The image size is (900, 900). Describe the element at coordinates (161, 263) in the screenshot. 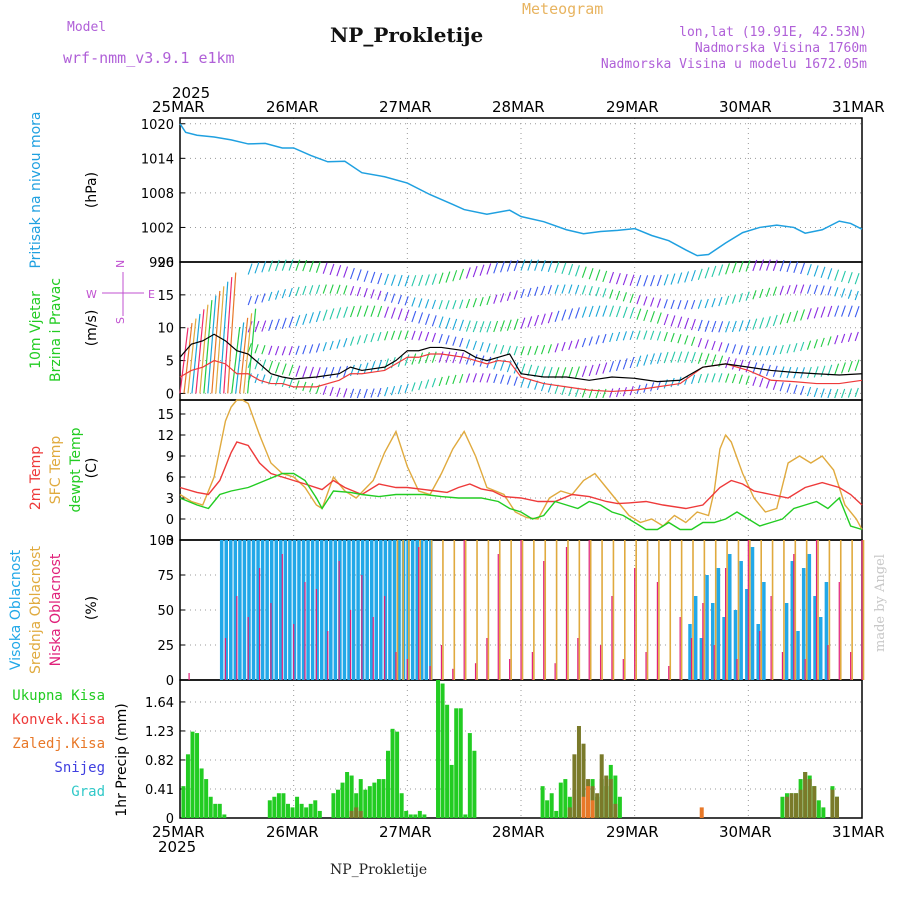

I see `y-tick-label: 996` at that location.